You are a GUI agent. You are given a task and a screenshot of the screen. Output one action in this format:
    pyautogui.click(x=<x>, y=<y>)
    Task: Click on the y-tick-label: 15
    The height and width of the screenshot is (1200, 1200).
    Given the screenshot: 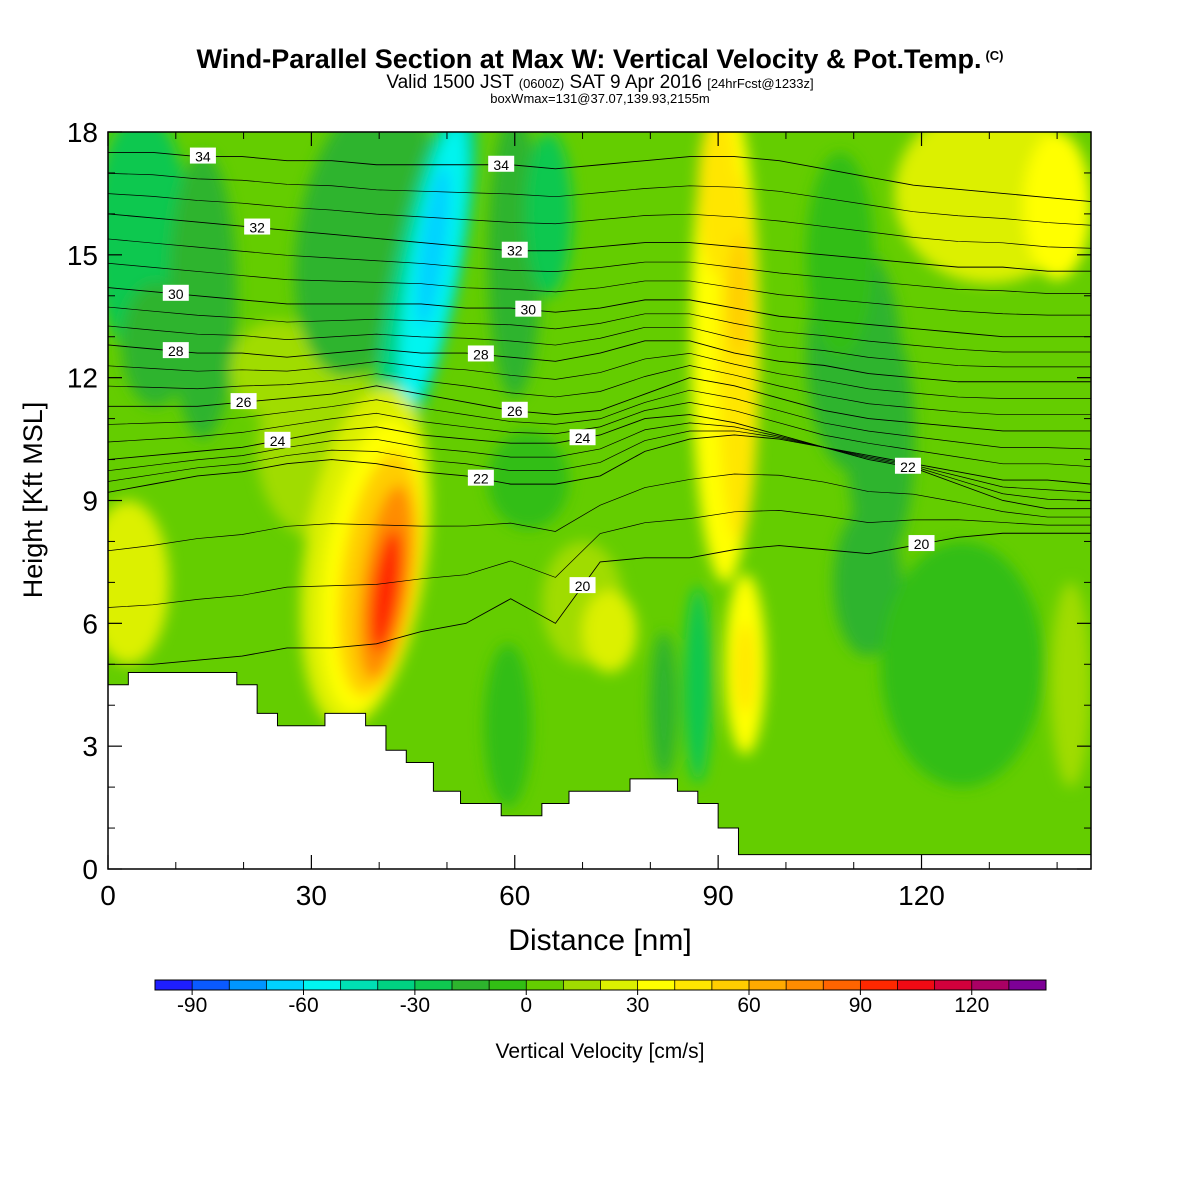 What is the action you would take?
    pyautogui.click(x=82, y=255)
    